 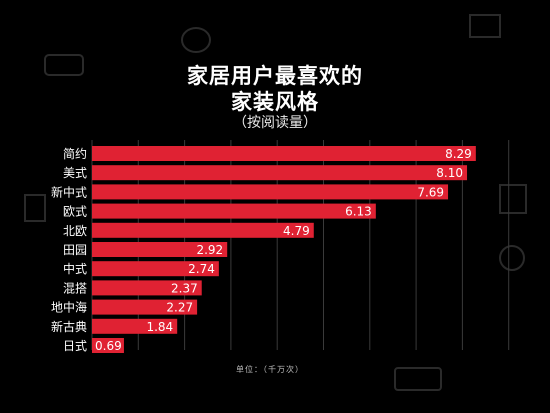 What do you see at coordinates (75, 212) in the screenshot?
I see `category-label: 欧式` at bounding box center [75, 212].